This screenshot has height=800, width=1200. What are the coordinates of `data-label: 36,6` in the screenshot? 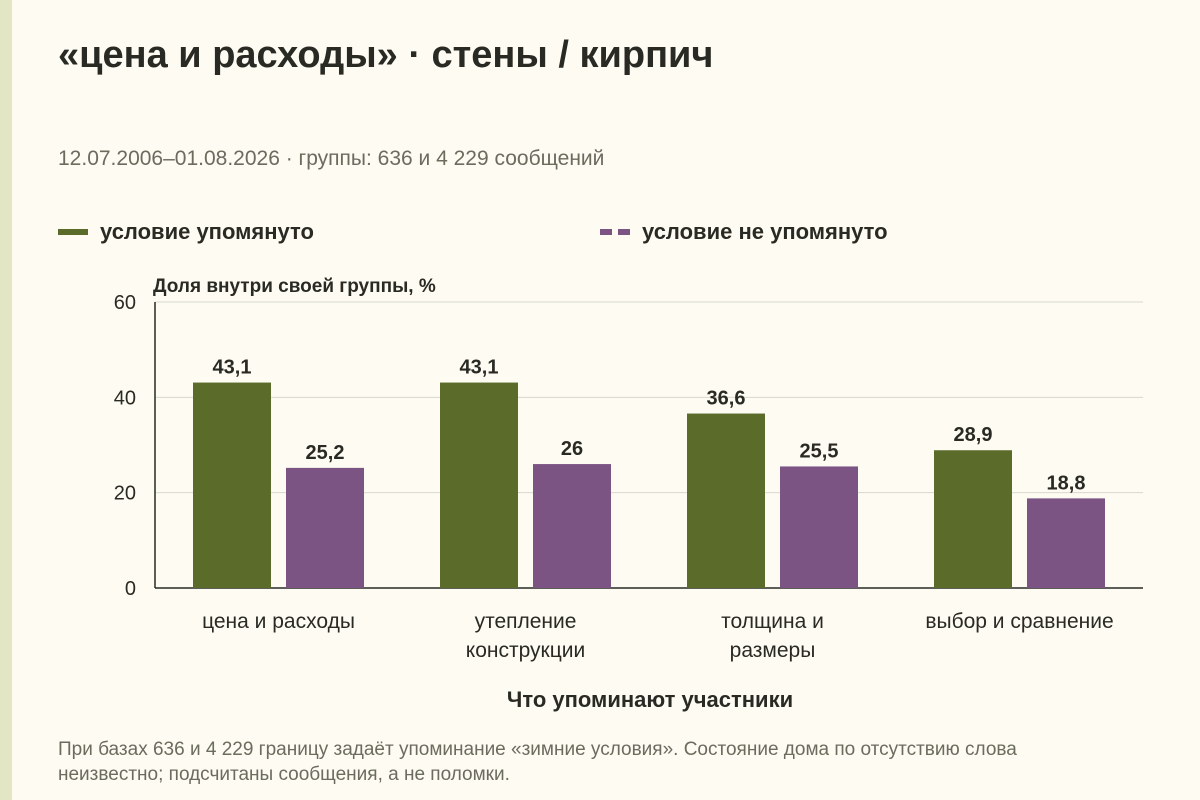 It's located at (726, 399).